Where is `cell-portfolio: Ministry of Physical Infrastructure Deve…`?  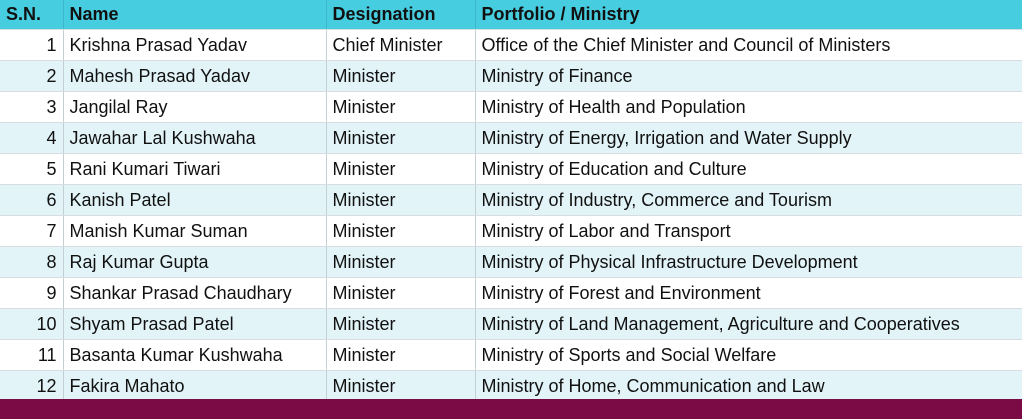
cell-portfolio: Ministry of Physical Infrastructure Deve… is located at coordinates (748, 262).